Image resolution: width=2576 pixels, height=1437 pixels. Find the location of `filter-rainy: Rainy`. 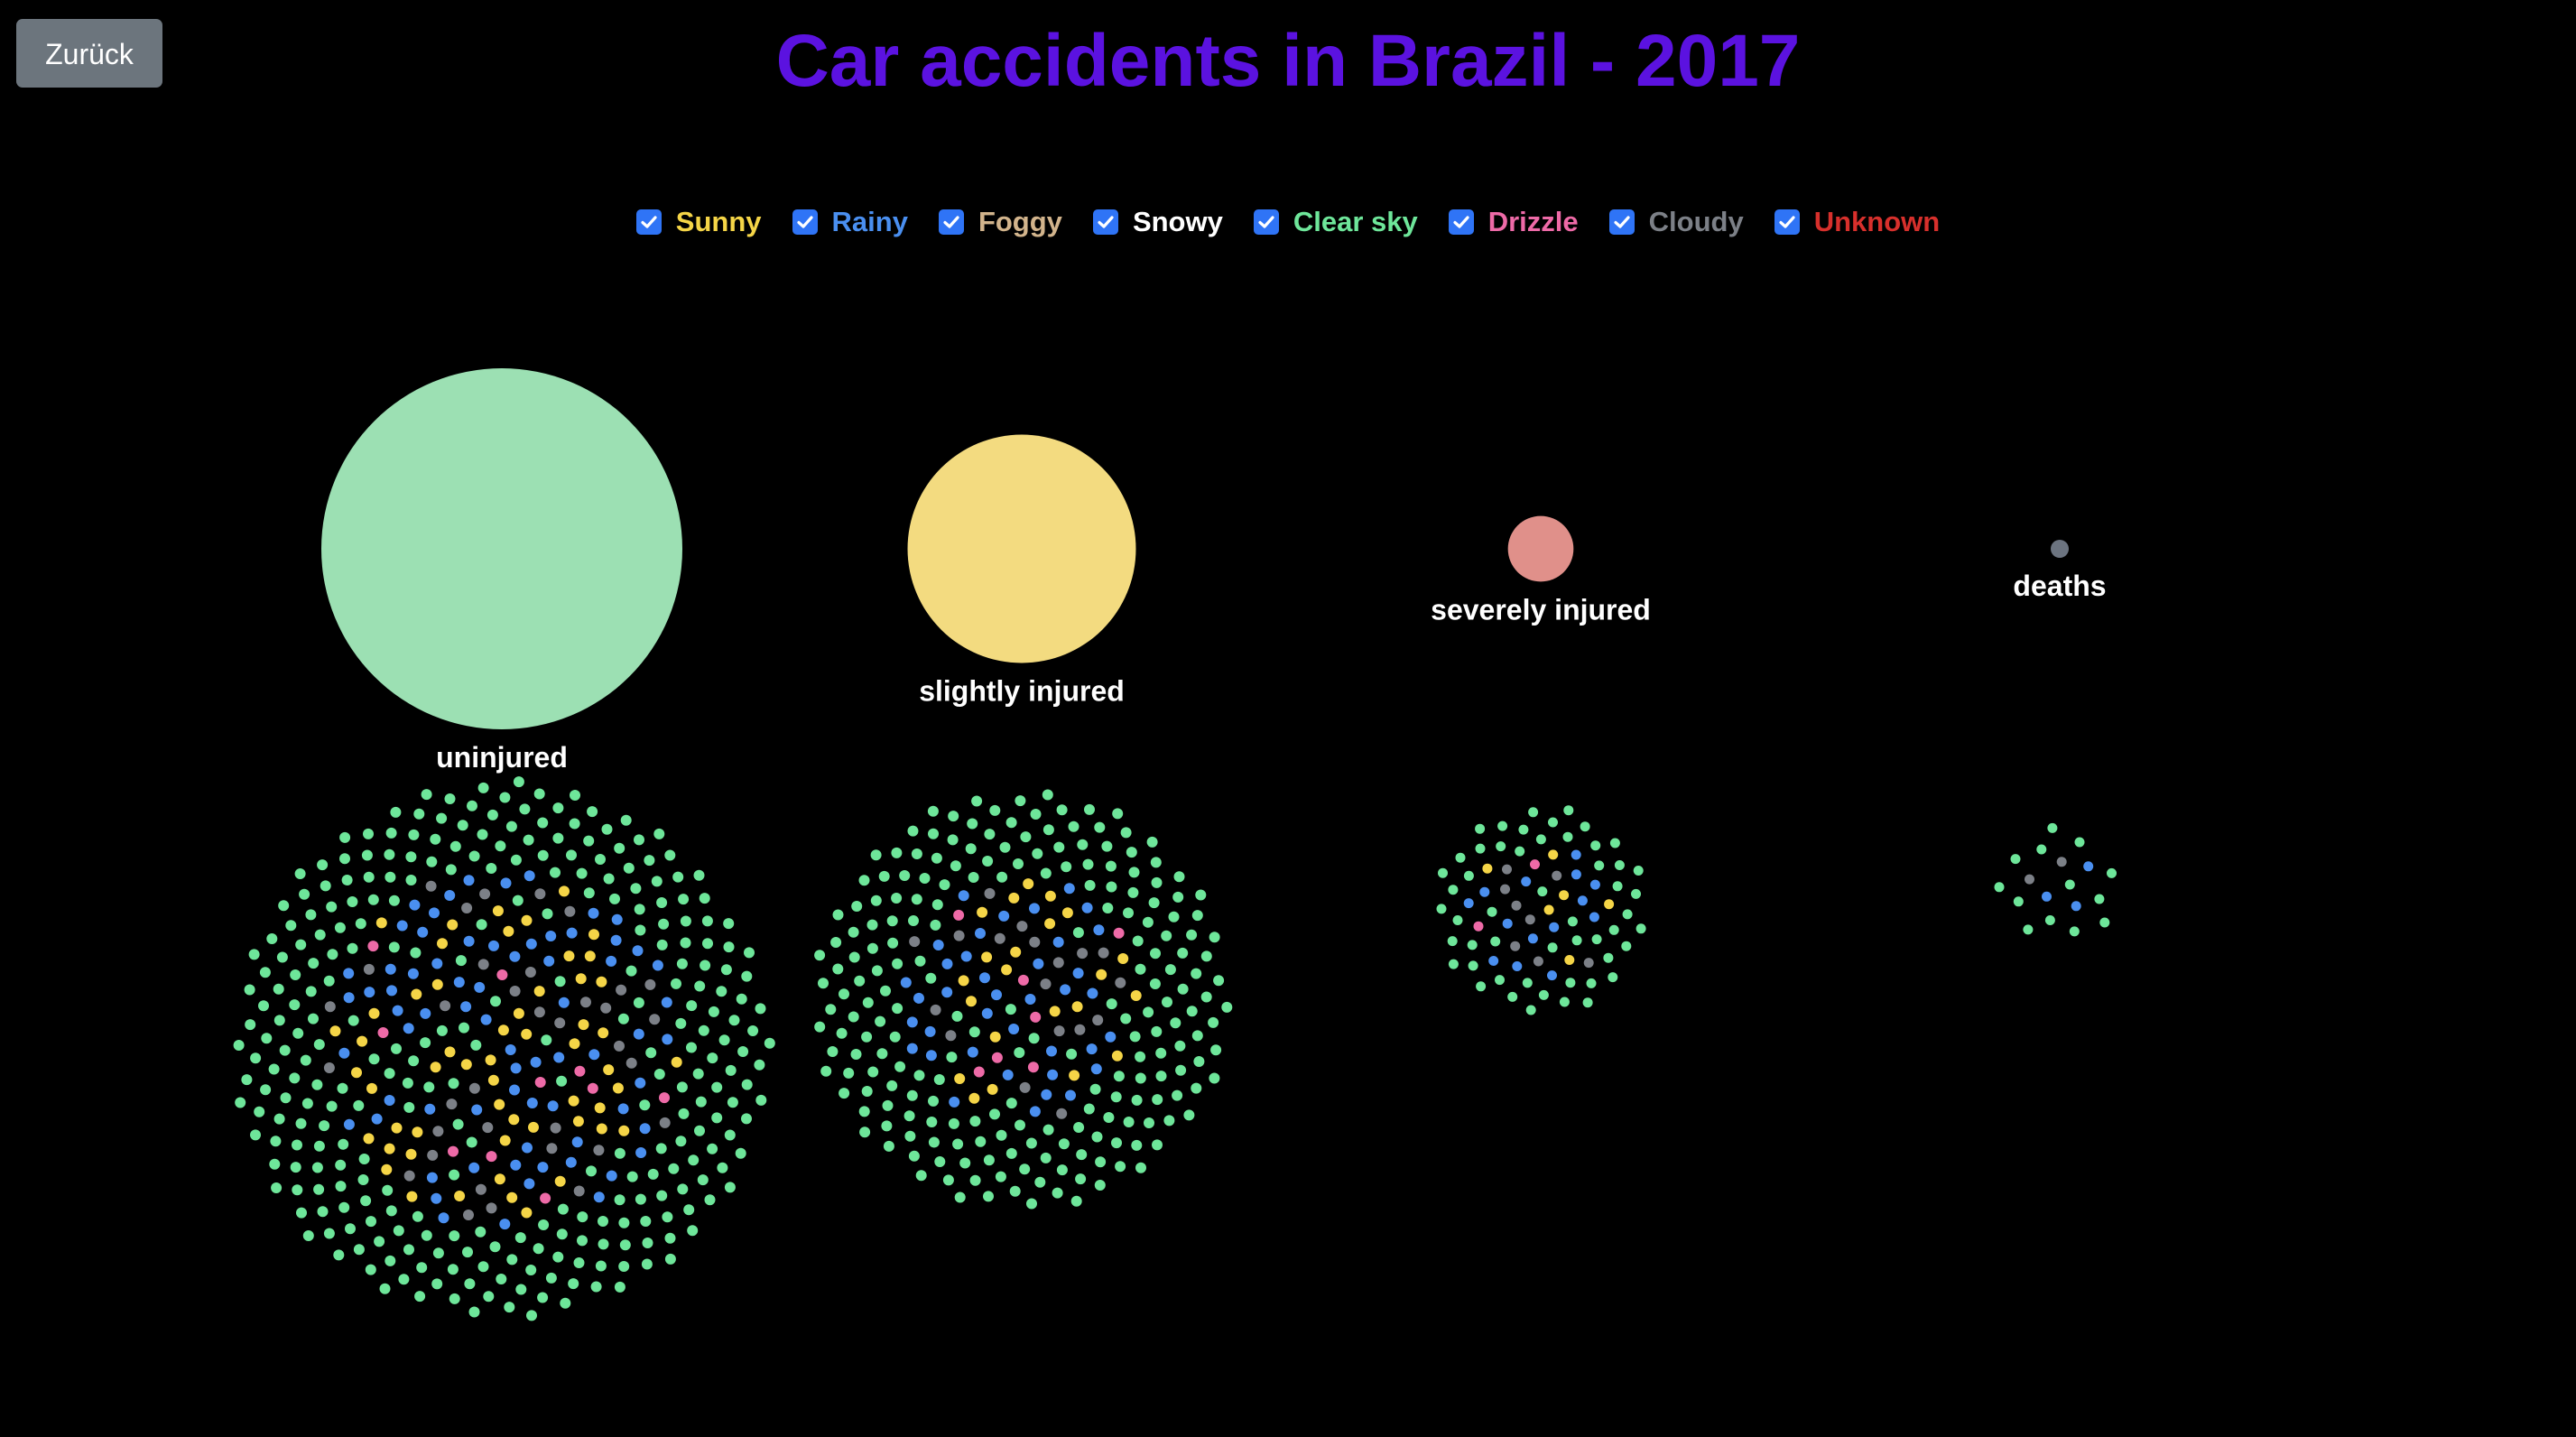

filter-rainy: Rainy is located at coordinates (850, 222).